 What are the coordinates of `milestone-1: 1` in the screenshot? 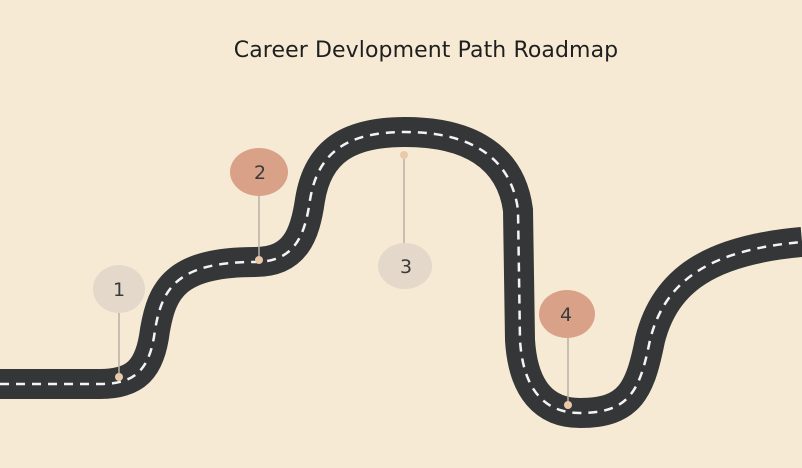 It's located at (119, 323).